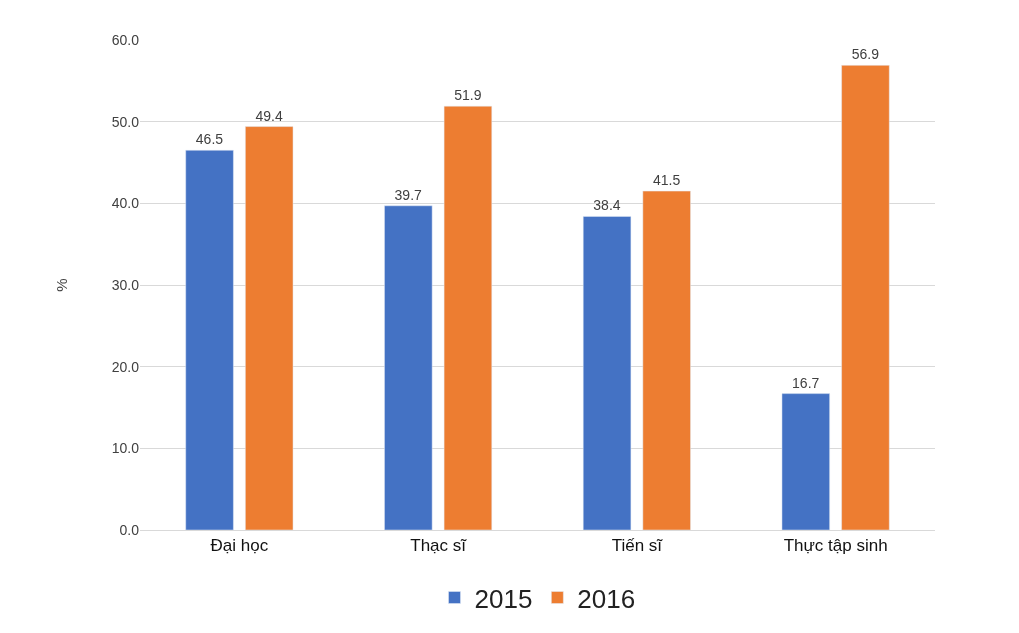  I want to click on legend-label: 2015, so click(503, 598).